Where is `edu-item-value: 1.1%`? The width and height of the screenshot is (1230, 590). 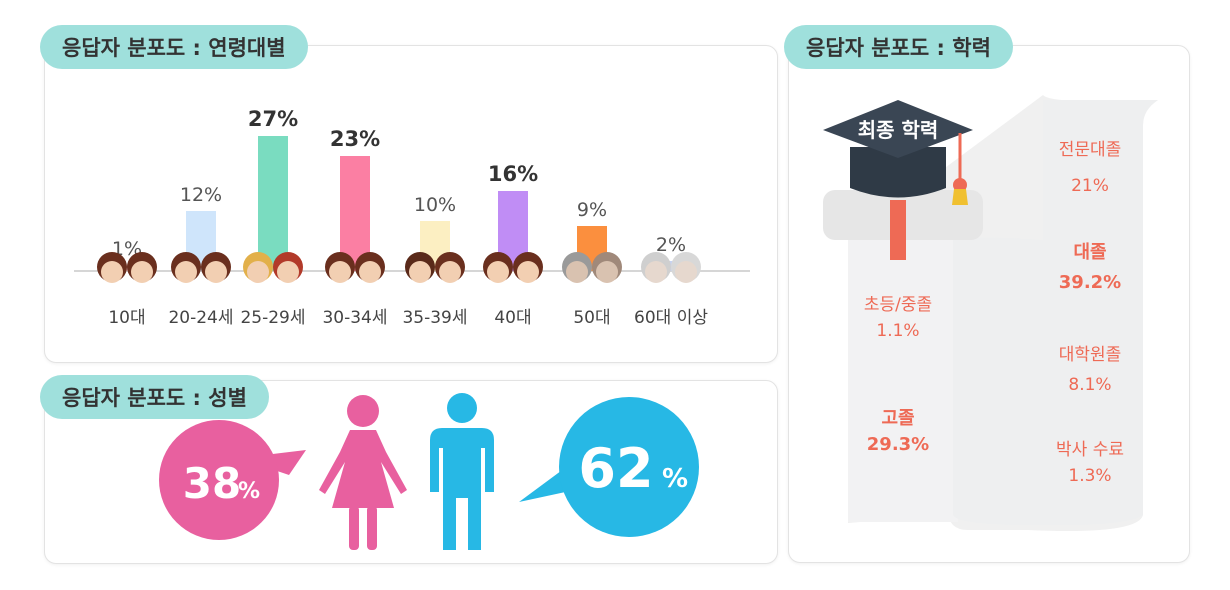 edu-item-value: 1.1% is located at coordinates (898, 331).